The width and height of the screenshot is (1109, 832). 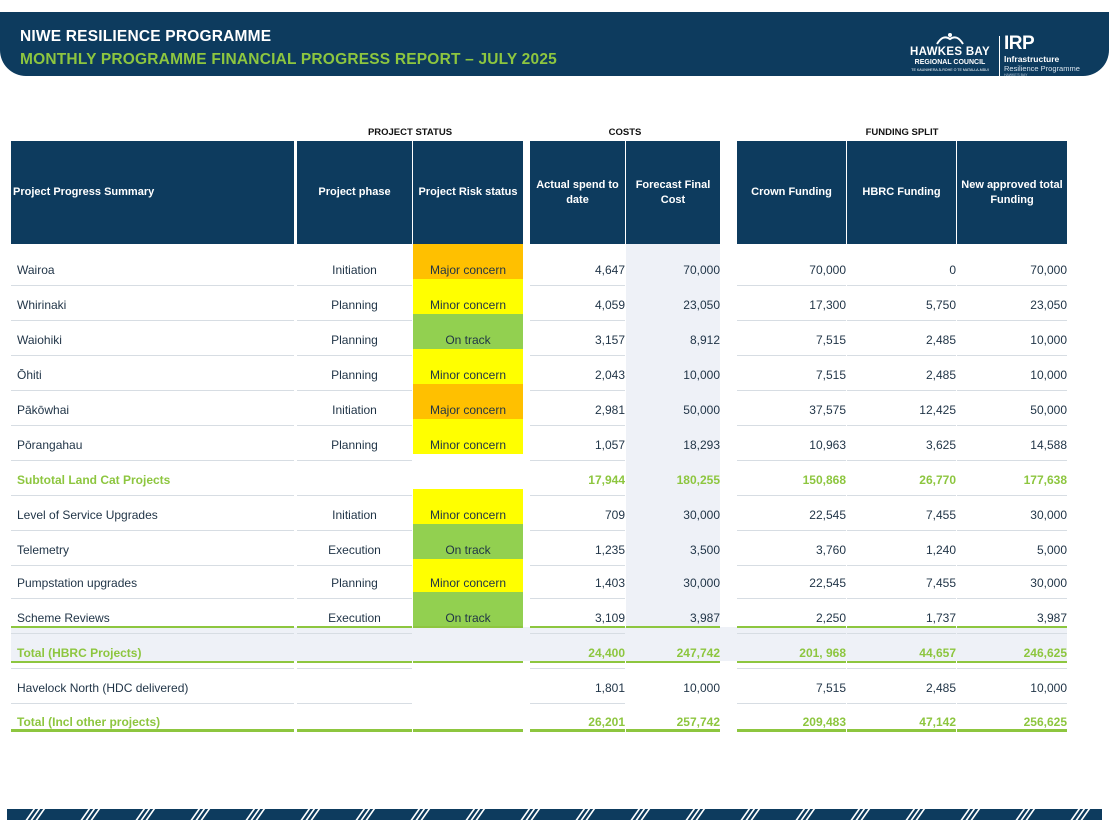 I want to click on hbrc-funding-value: 2,485, so click(x=940, y=375).